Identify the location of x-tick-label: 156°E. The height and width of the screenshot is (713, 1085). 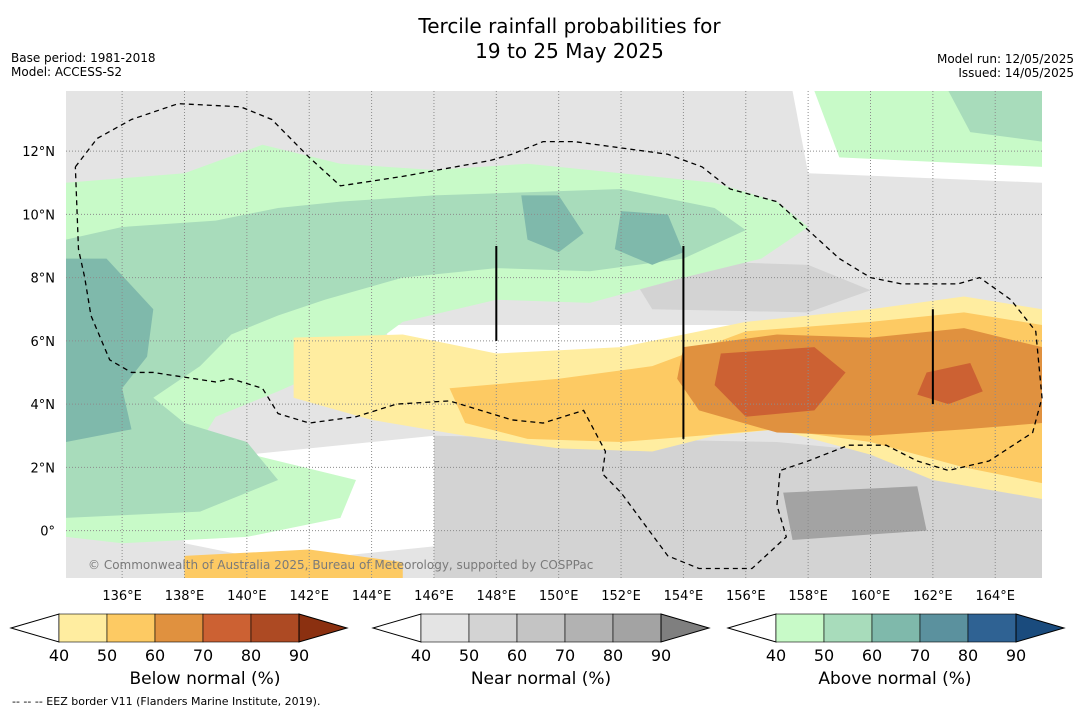
(746, 596).